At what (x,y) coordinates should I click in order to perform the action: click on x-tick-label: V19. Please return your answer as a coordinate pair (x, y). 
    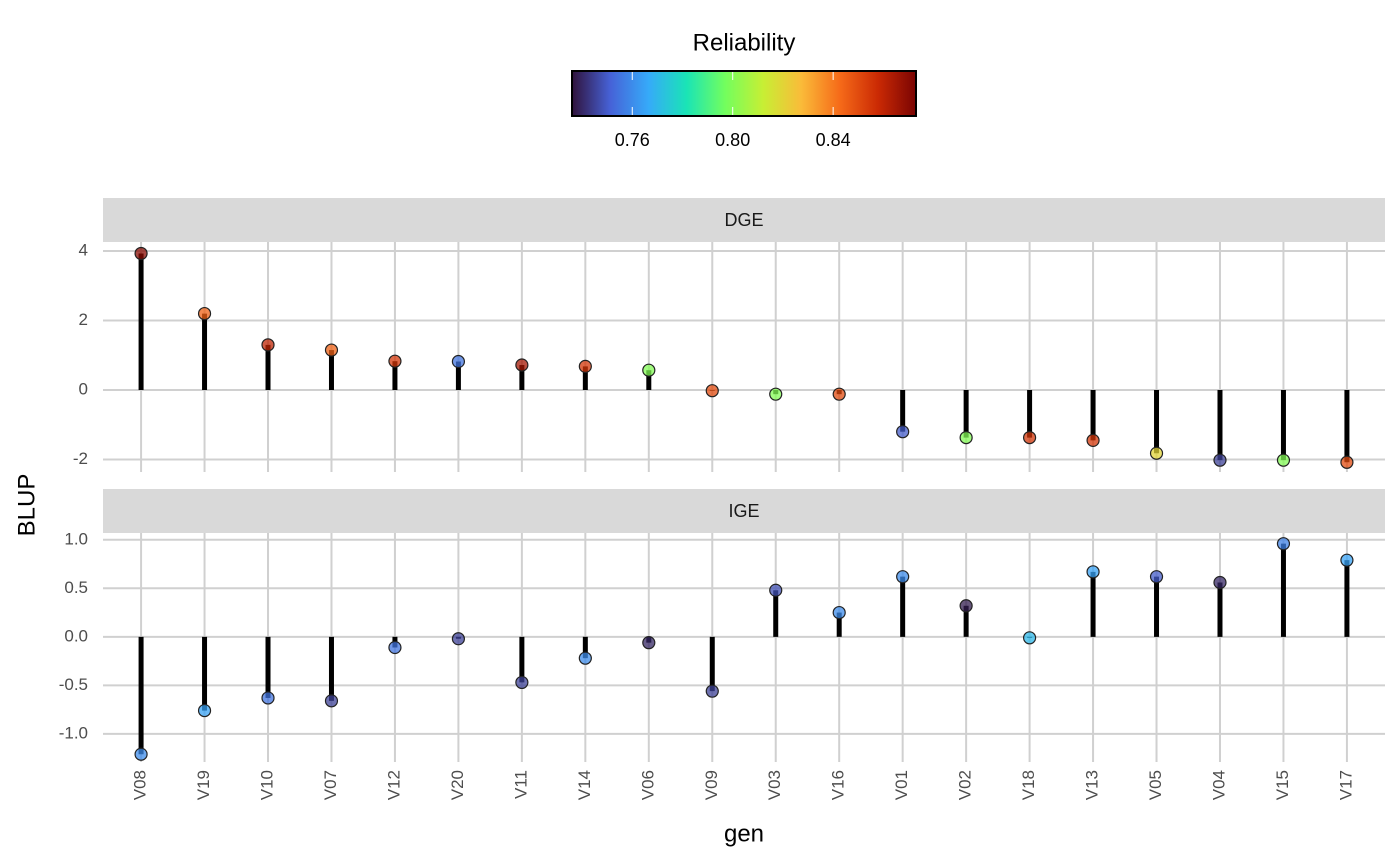
    Looking at the image, I should click on (203, 785).